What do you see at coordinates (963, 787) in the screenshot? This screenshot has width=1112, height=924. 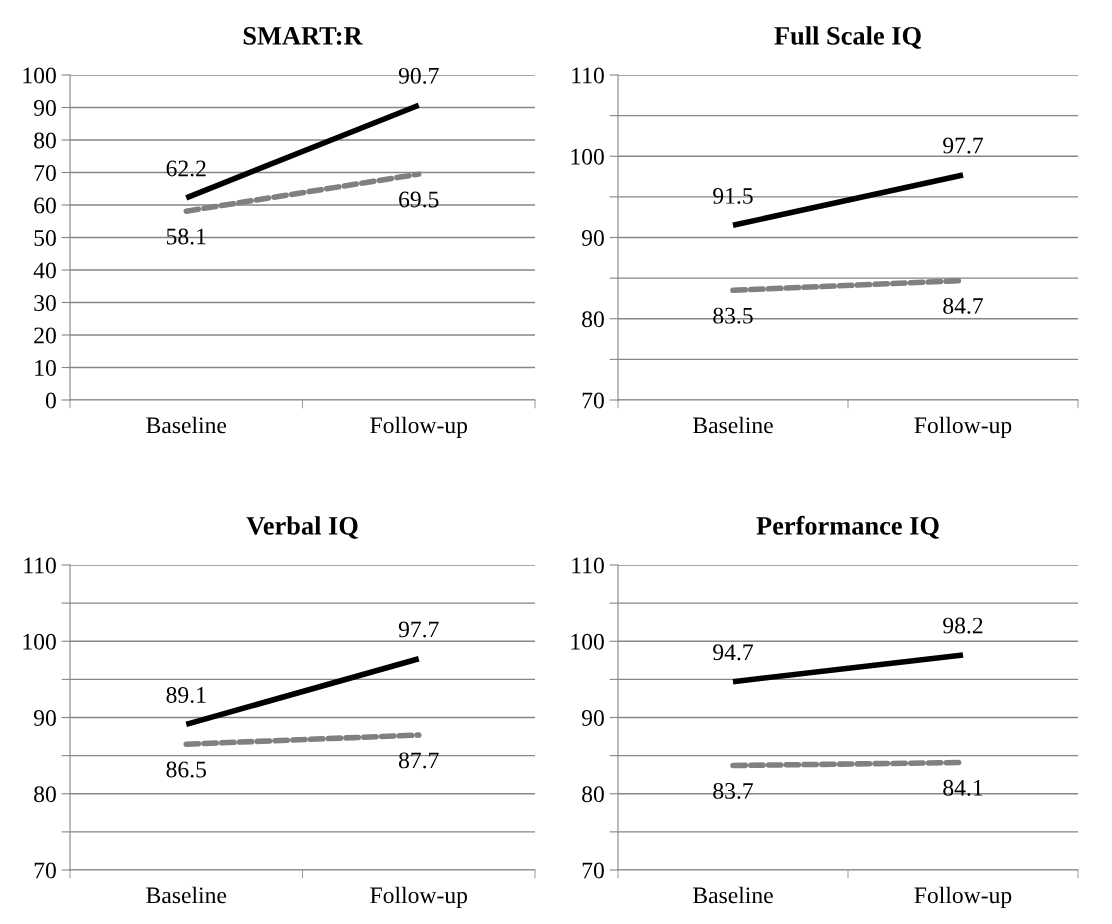 I see `data-label: 84.1` at bounding box center [963, 787].